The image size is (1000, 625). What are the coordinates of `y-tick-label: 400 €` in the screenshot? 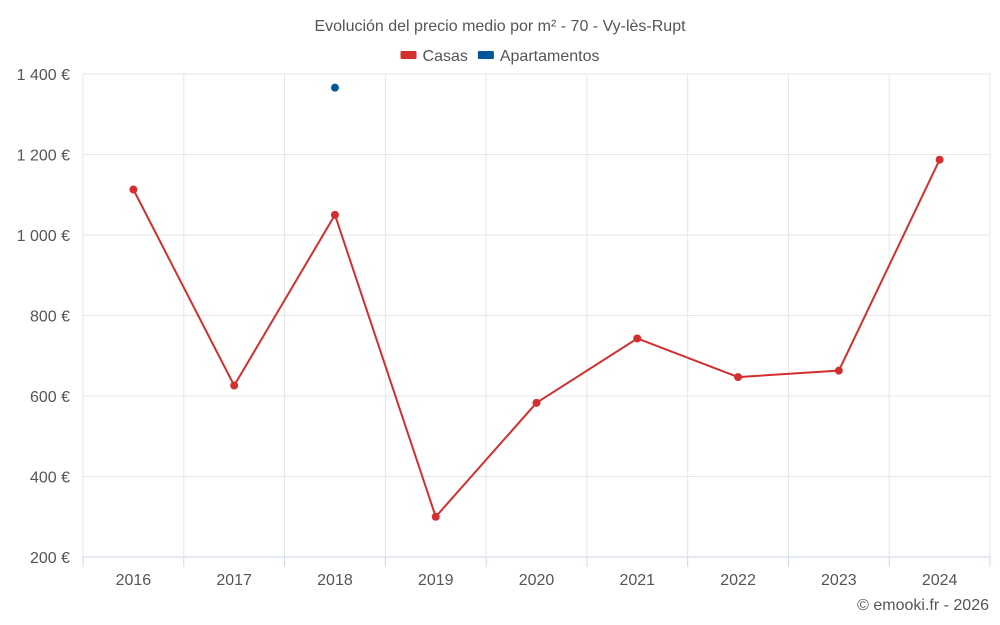 It's located at (50, 478).